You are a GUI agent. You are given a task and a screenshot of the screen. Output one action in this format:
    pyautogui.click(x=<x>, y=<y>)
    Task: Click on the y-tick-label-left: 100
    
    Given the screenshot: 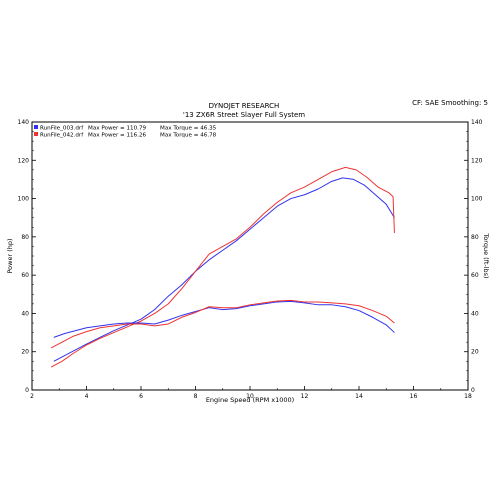 What is the action you would take?
    pyautogui.click(x=24, y=199)
    